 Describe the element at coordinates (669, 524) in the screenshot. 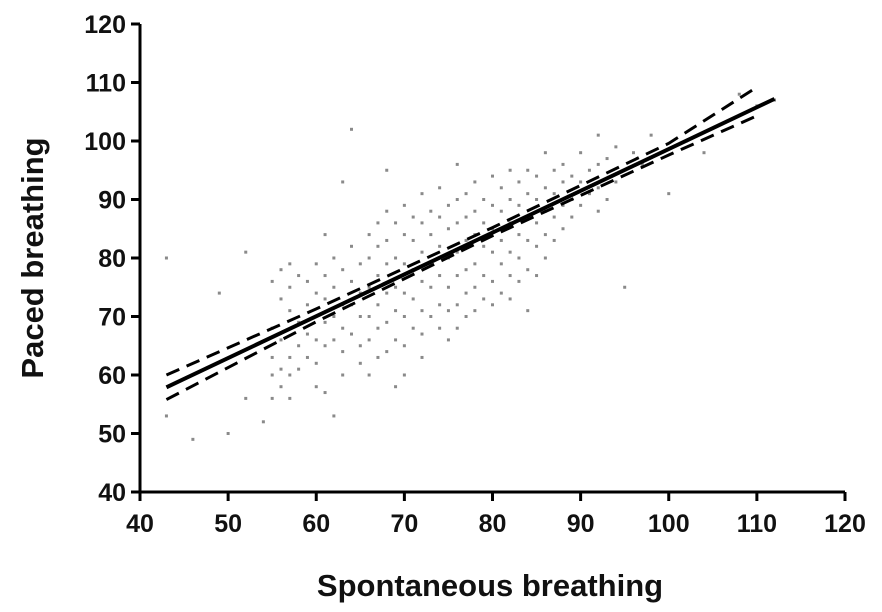

I see `x-tick-label: 100` at that location.